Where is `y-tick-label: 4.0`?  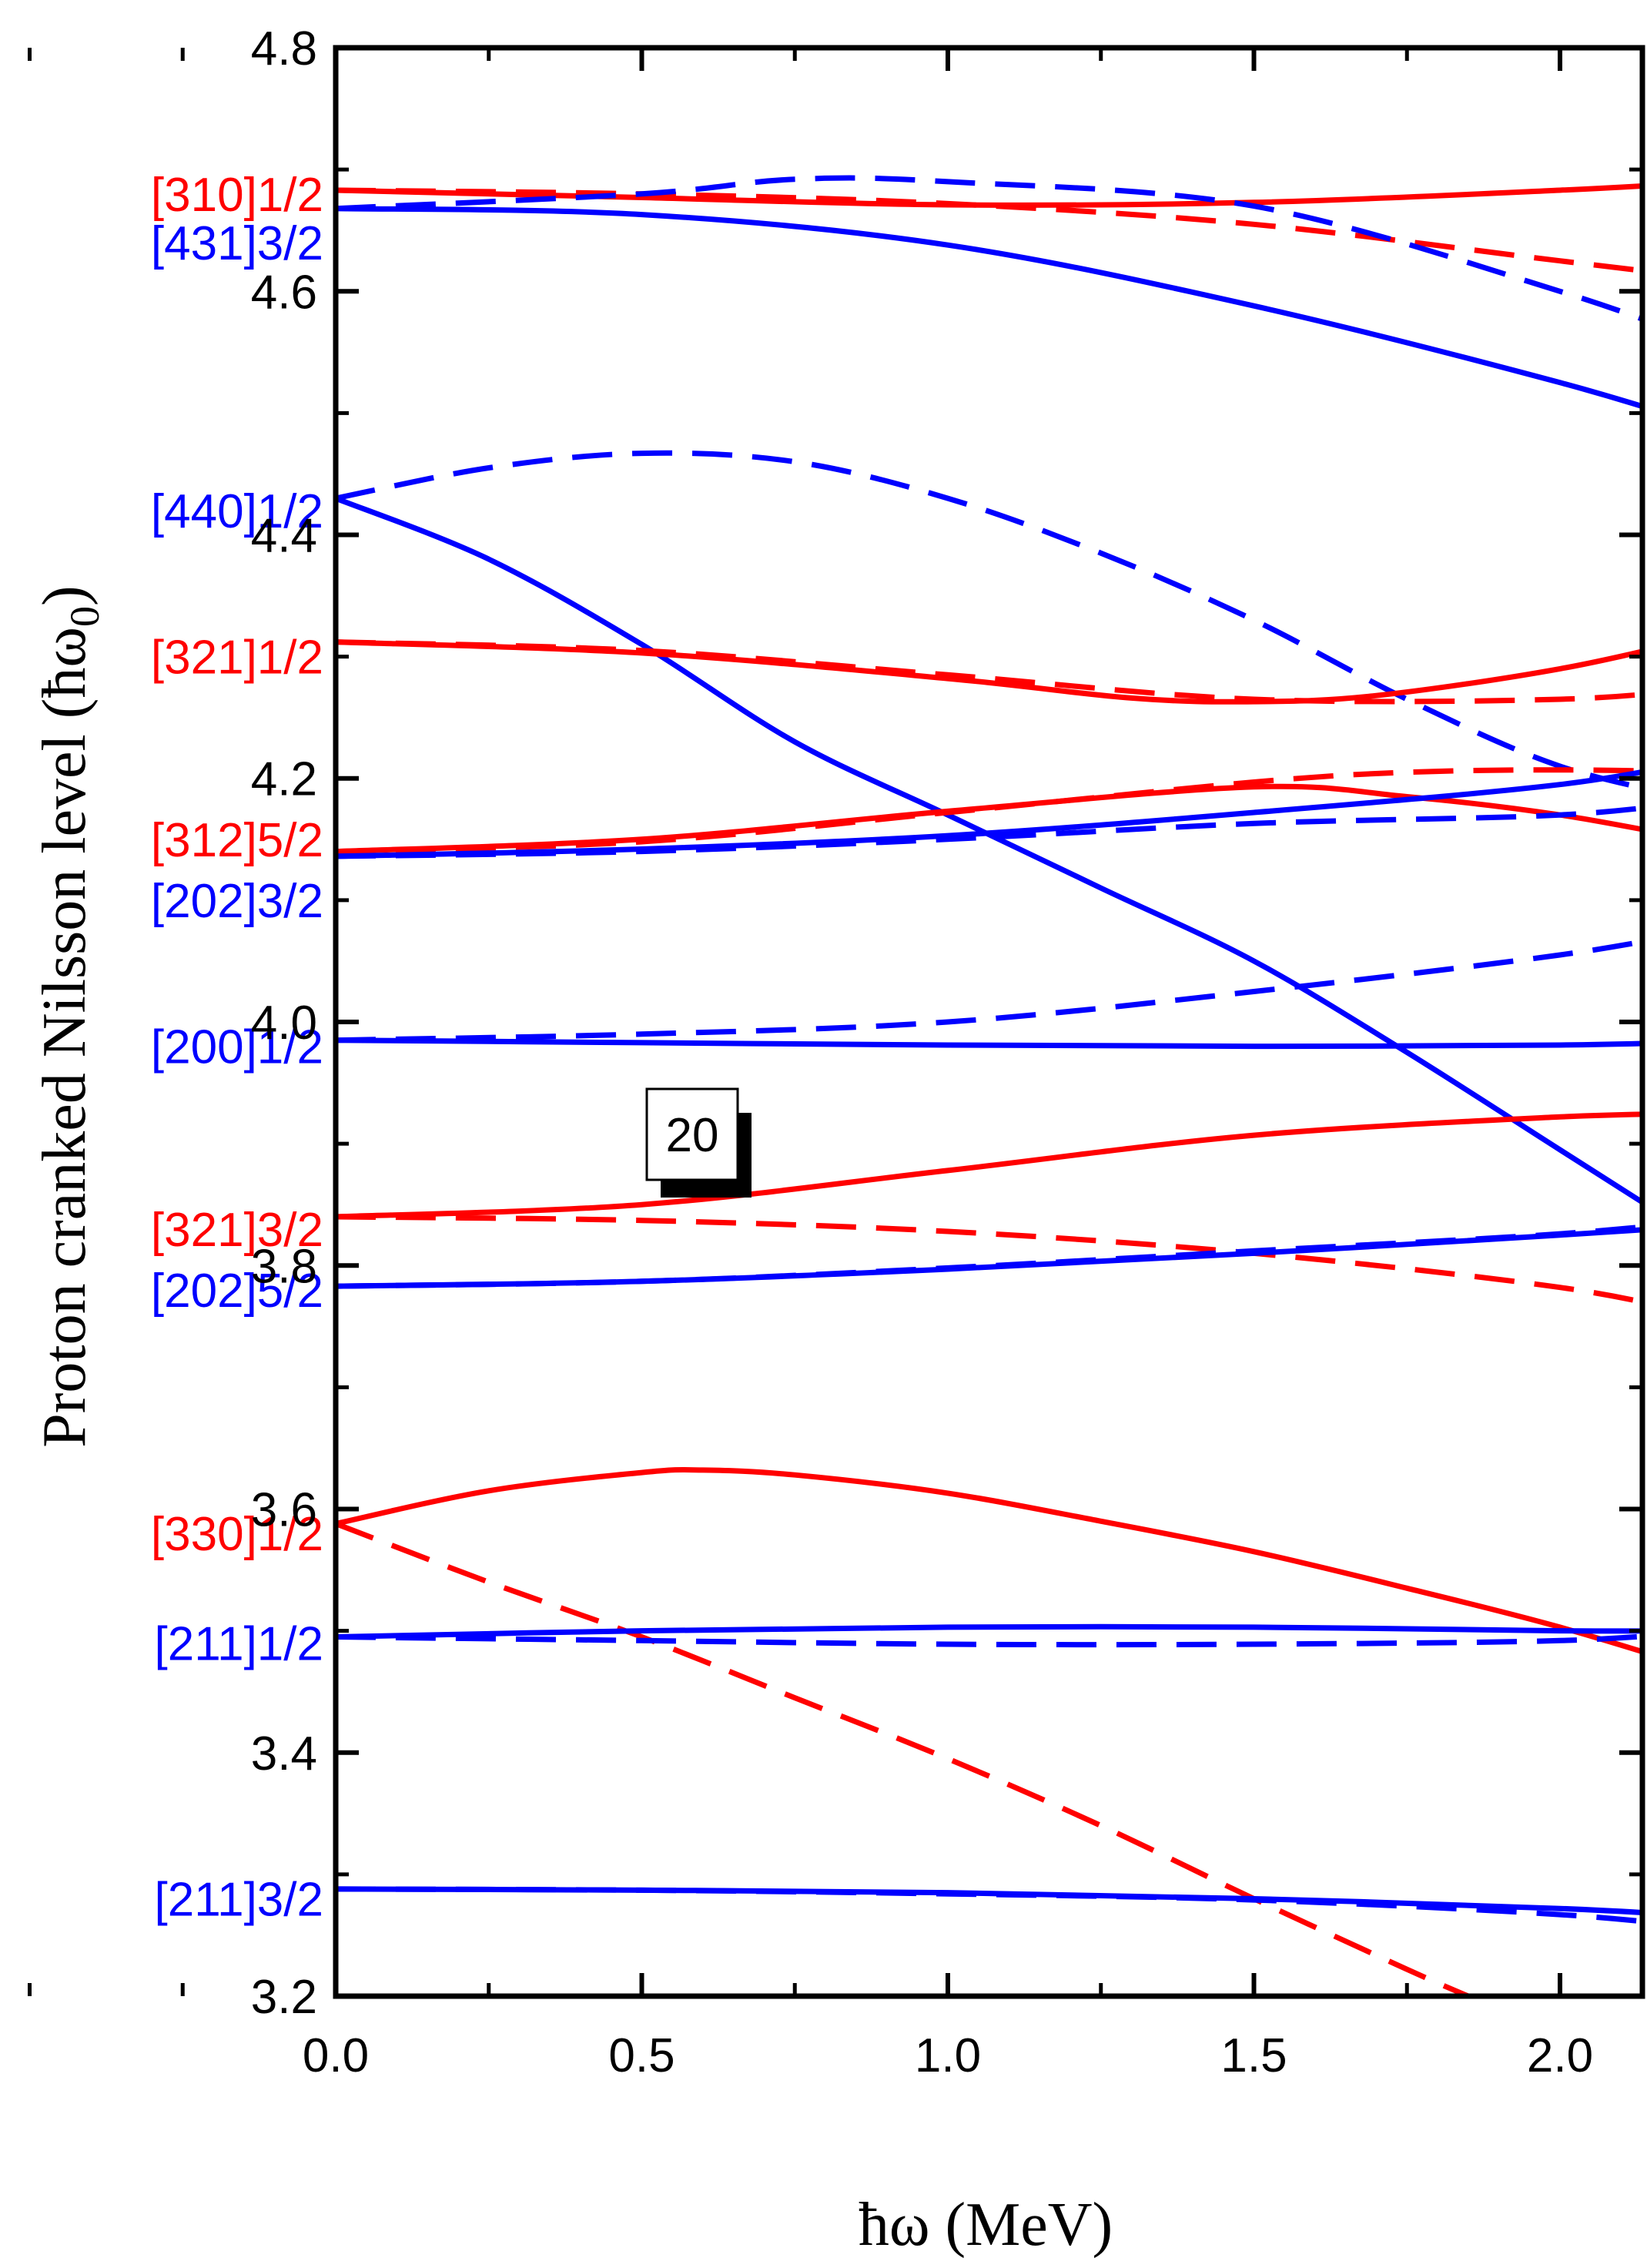 y-tick-label: 4.0 is located at coordinates (284, 1023).